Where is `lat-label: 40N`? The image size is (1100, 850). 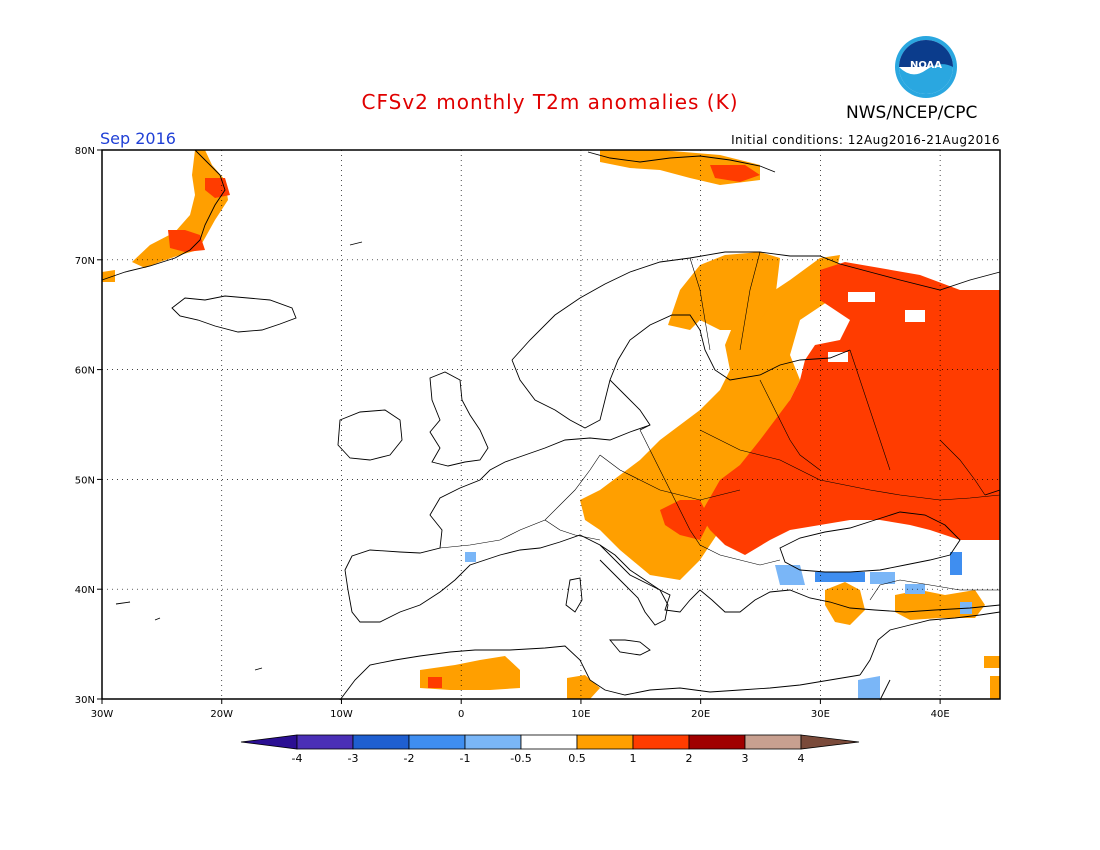 lat-label: 40N is located at coordinates (85, 590).